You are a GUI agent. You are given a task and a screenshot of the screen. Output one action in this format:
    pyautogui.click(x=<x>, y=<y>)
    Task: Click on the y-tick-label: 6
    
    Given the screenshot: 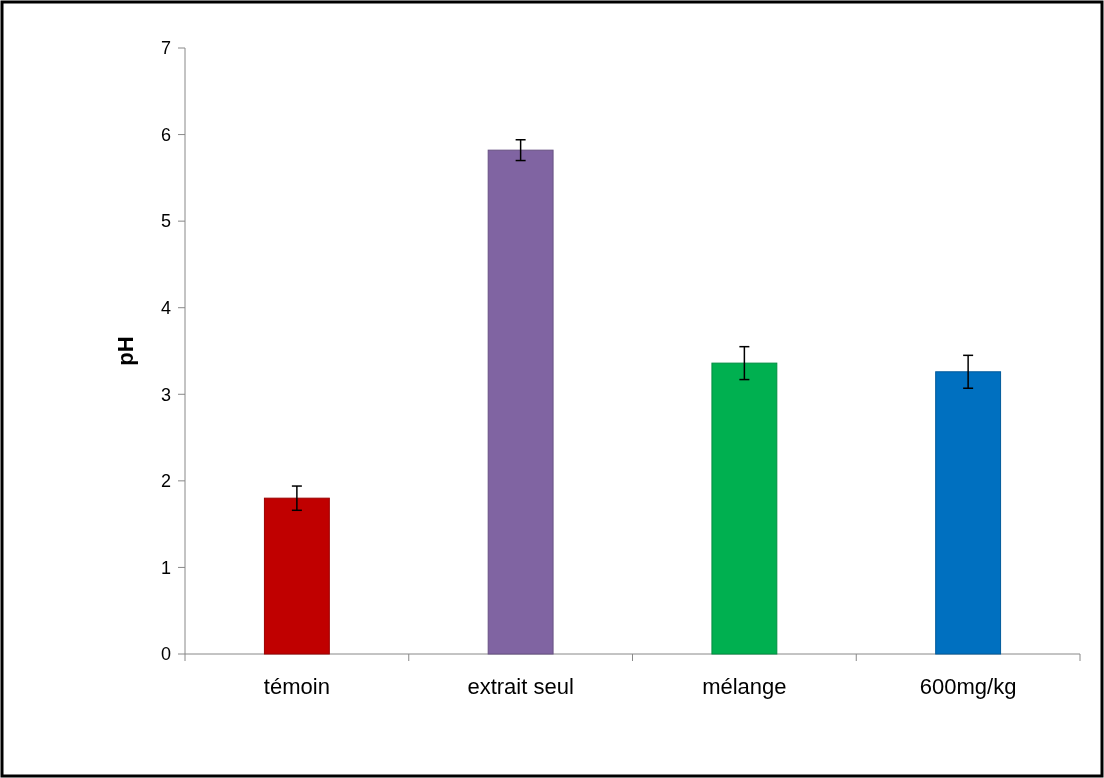 What is the action you would take?
    pyautogui.click(x=165, y=134)
    